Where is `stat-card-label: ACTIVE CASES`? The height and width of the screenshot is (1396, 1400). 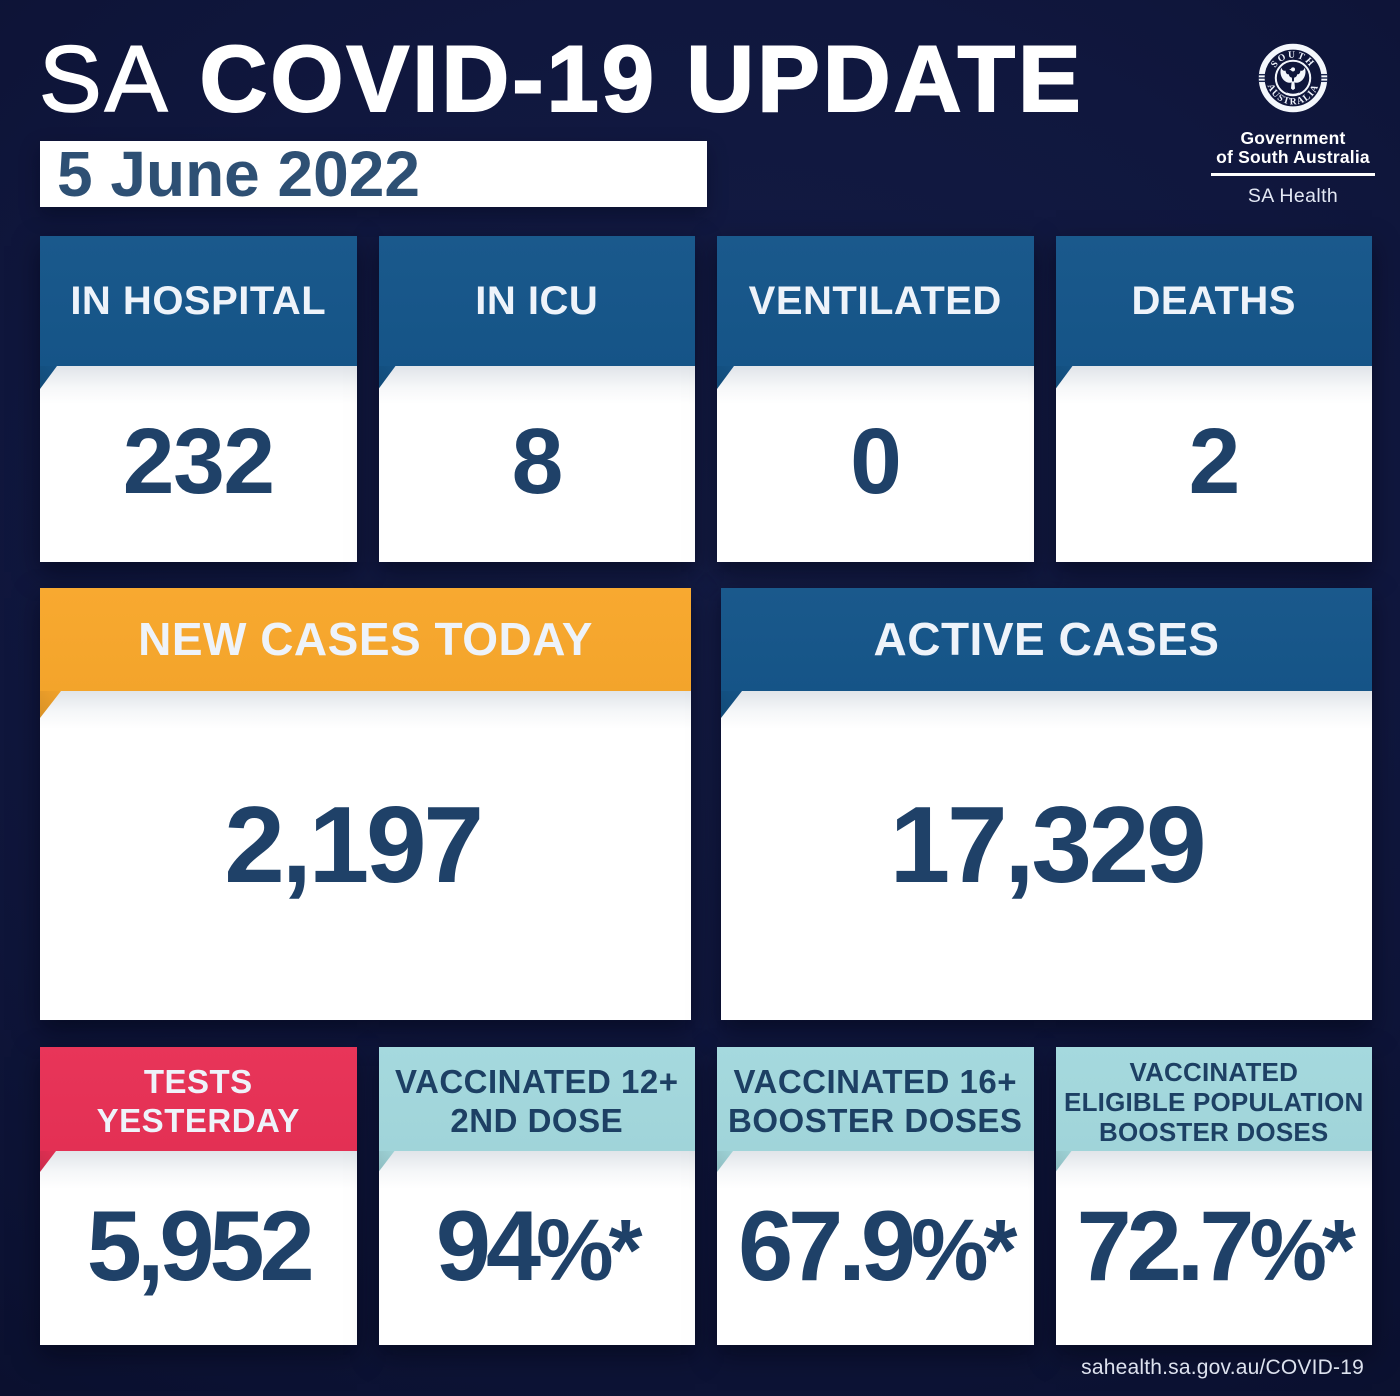 stat-card-label: ACTIVE CASES is located at coordinates (1046, 638).